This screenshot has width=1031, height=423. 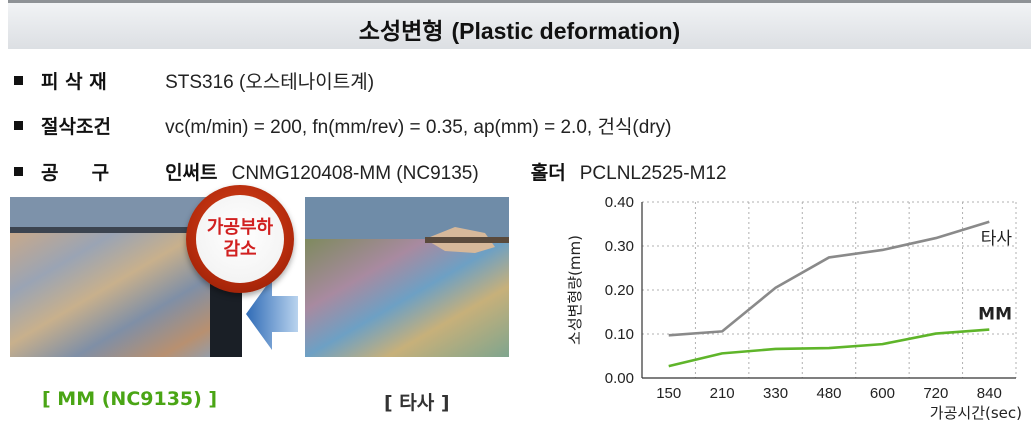 I want to click on holder-label: 홀더, so click(x=548, y=173).